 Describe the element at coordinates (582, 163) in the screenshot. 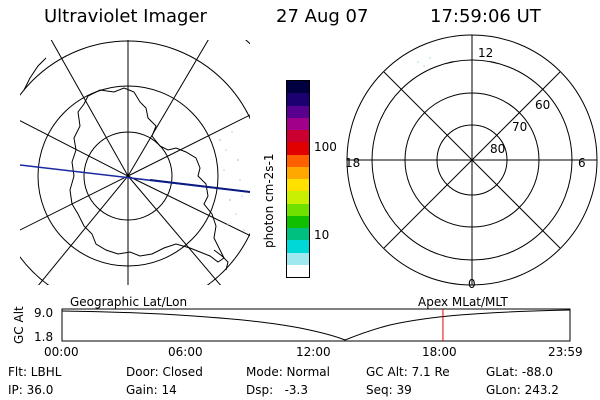

I see `mlt-label-6: 6` at that location.